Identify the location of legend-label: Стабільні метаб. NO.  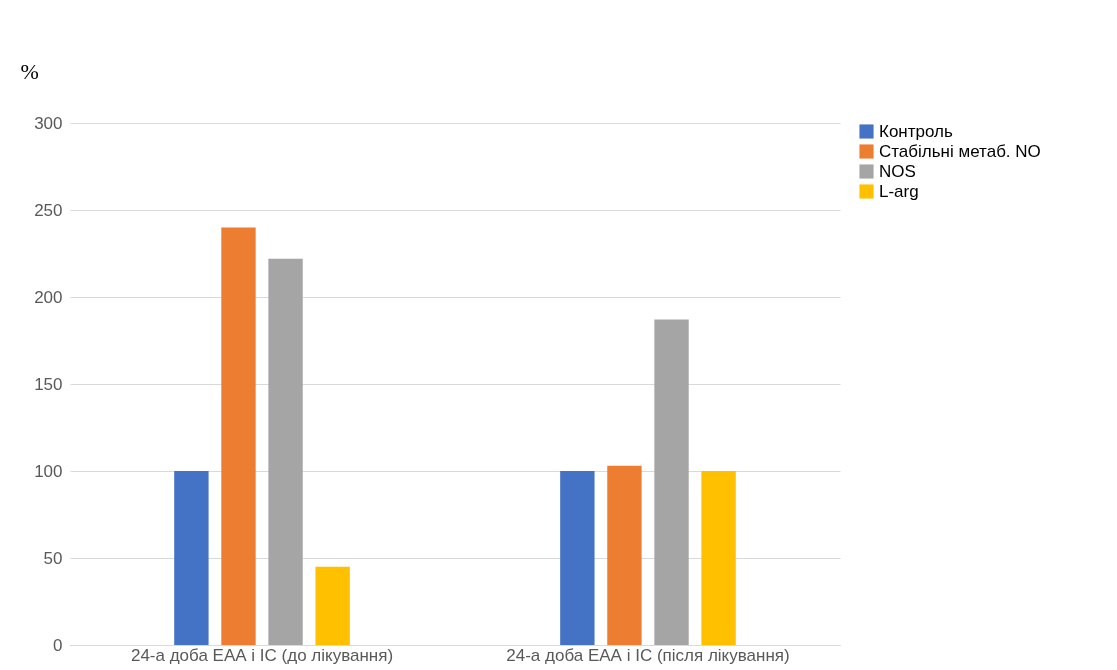
(960, 151).